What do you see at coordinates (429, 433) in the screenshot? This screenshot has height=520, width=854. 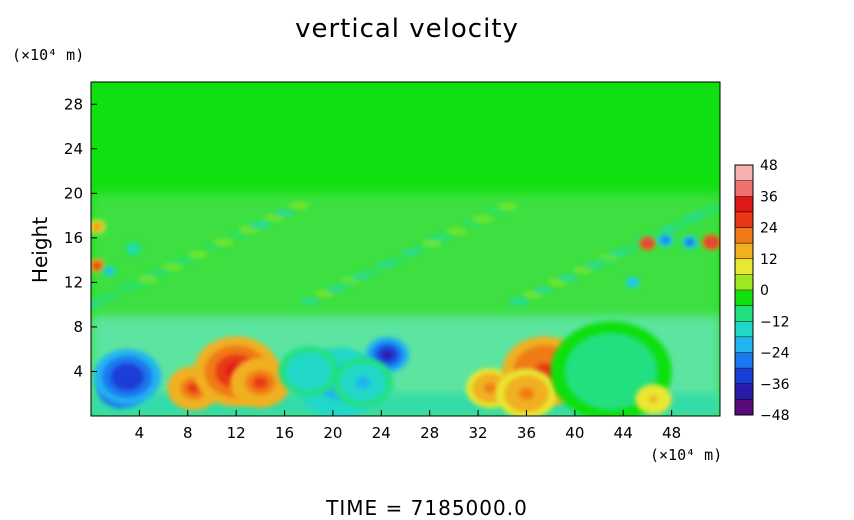 I see `x-tick-label: 28` at bounding box center [429, 433].